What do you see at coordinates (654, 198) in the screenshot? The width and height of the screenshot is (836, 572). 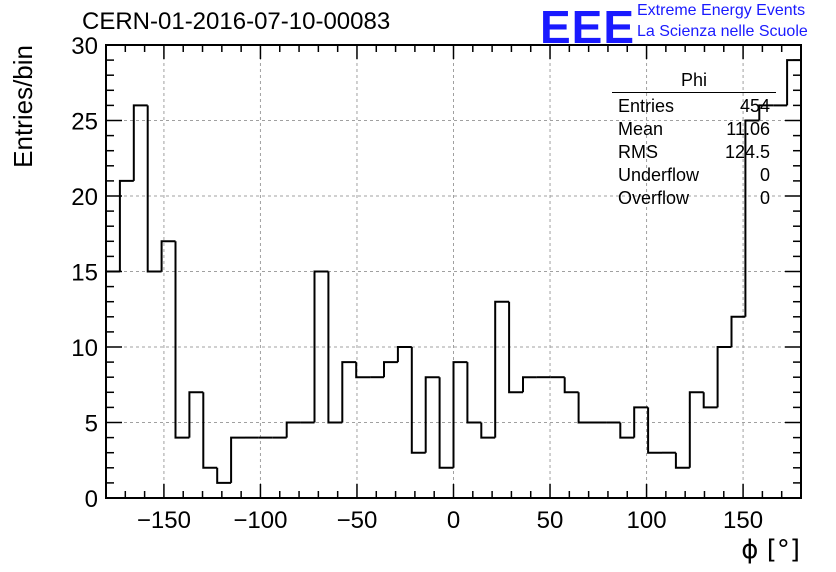 I see `stats-label: Overflow` at bounding box center [654, 198].